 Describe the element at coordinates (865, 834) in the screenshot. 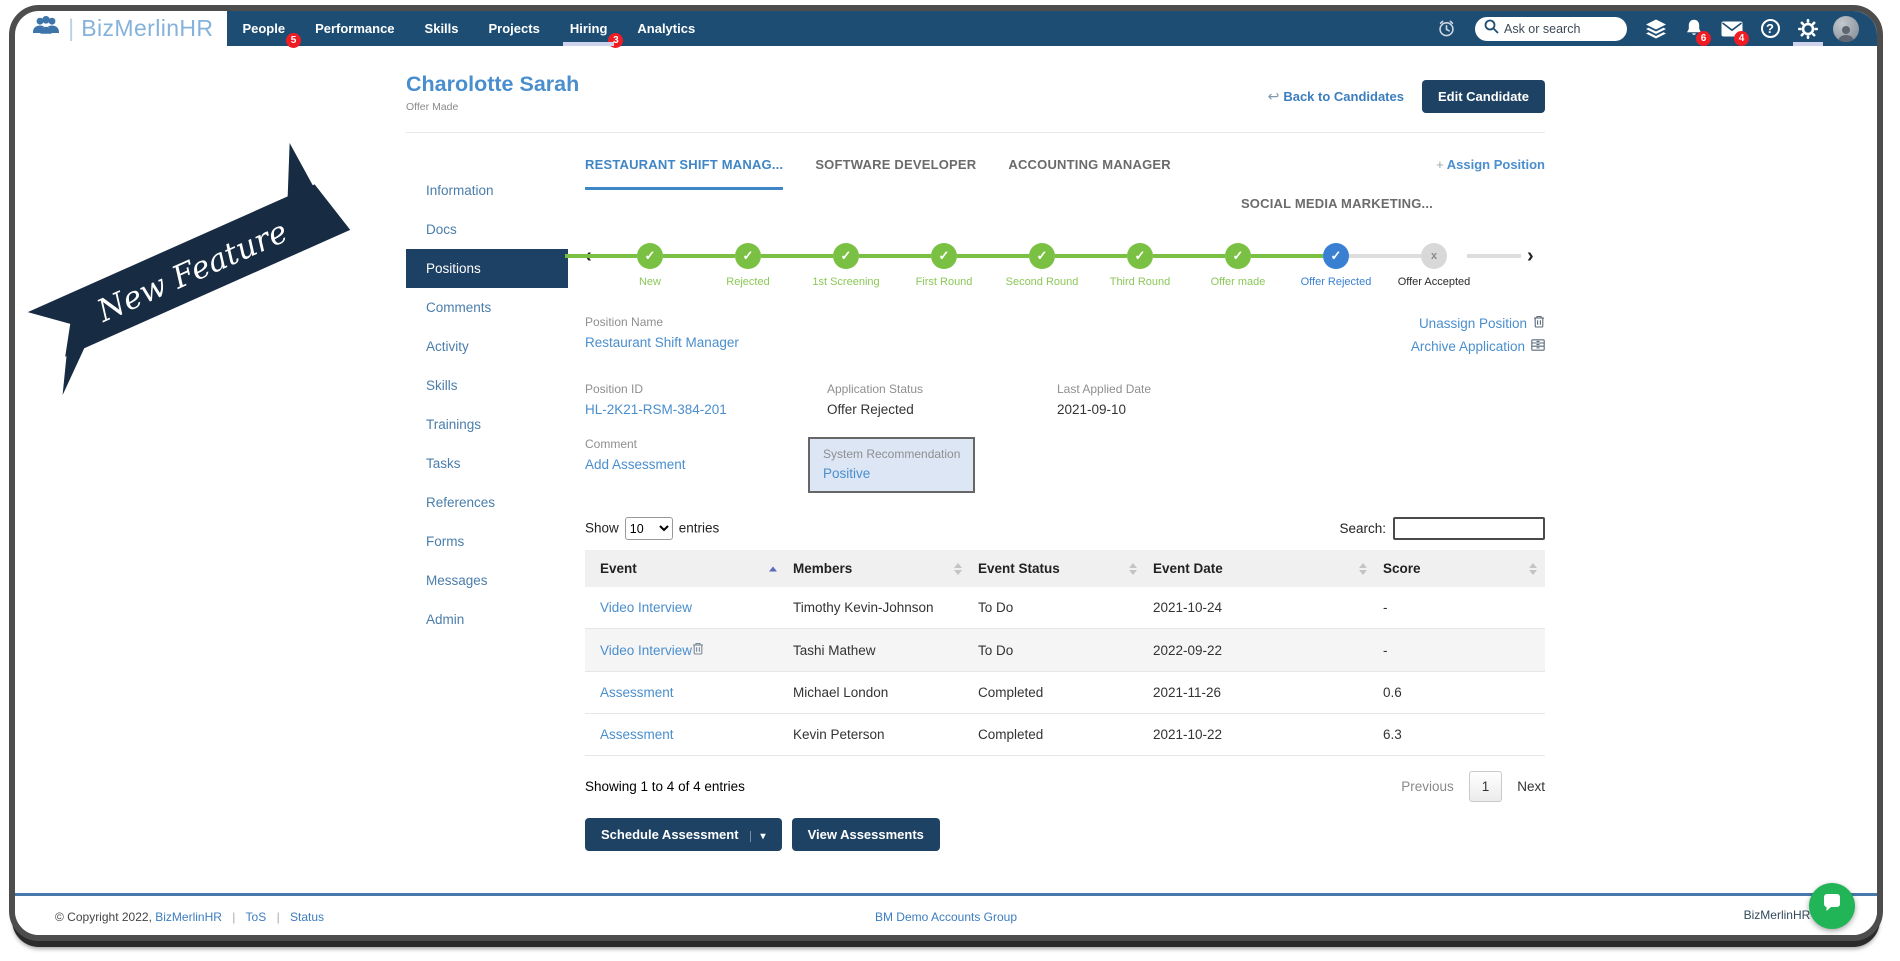

I see `view-assessments-button: View Assessments` at that location.